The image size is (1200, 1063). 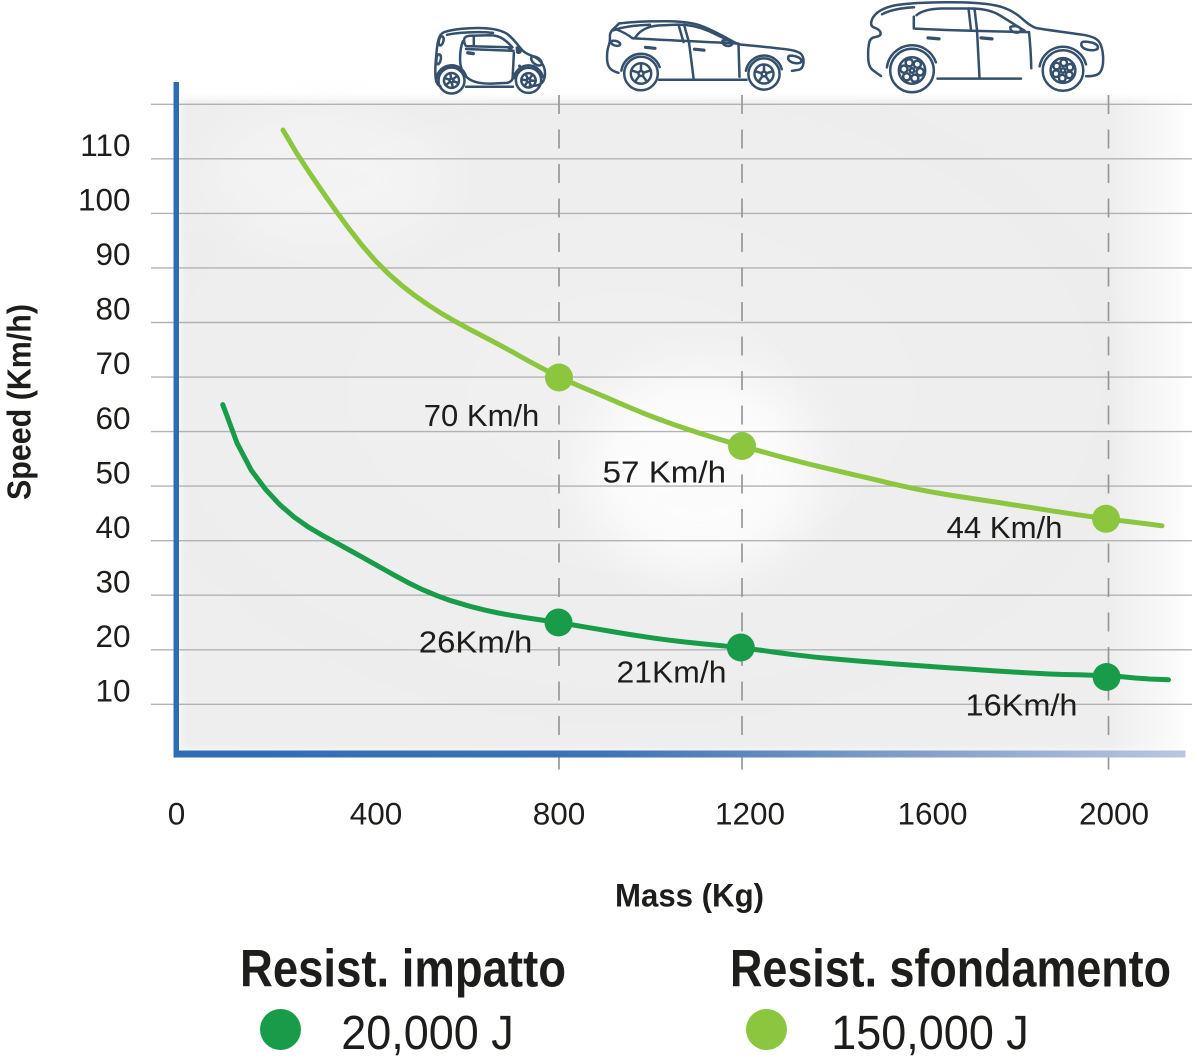 I want to click on svg-text: 70, so click(x=112, y=363).